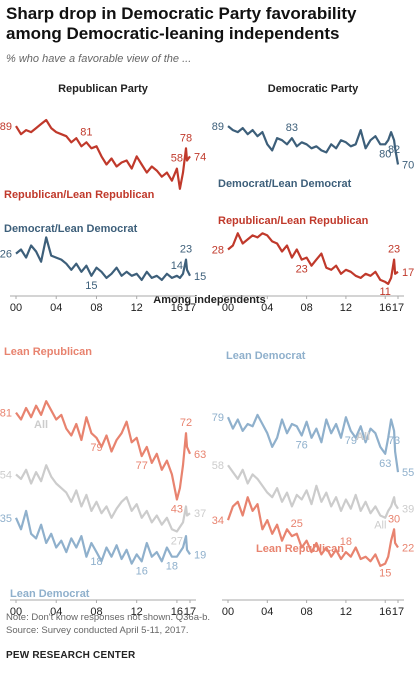 Image resolution: width=419 pixels, height=675 pixels. What do you see at coordinates (16, 308) in the screenshot?
I see `x-tick-label-0-0: 00` at bounding box center [16, 308].